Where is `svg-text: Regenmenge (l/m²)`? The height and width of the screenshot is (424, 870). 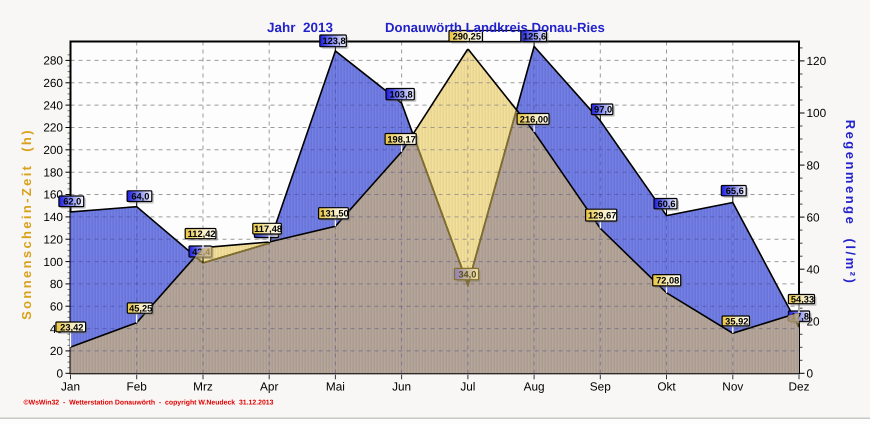
svg-text: Regenmenge (l/m²) is located at coordinates (850, 203).